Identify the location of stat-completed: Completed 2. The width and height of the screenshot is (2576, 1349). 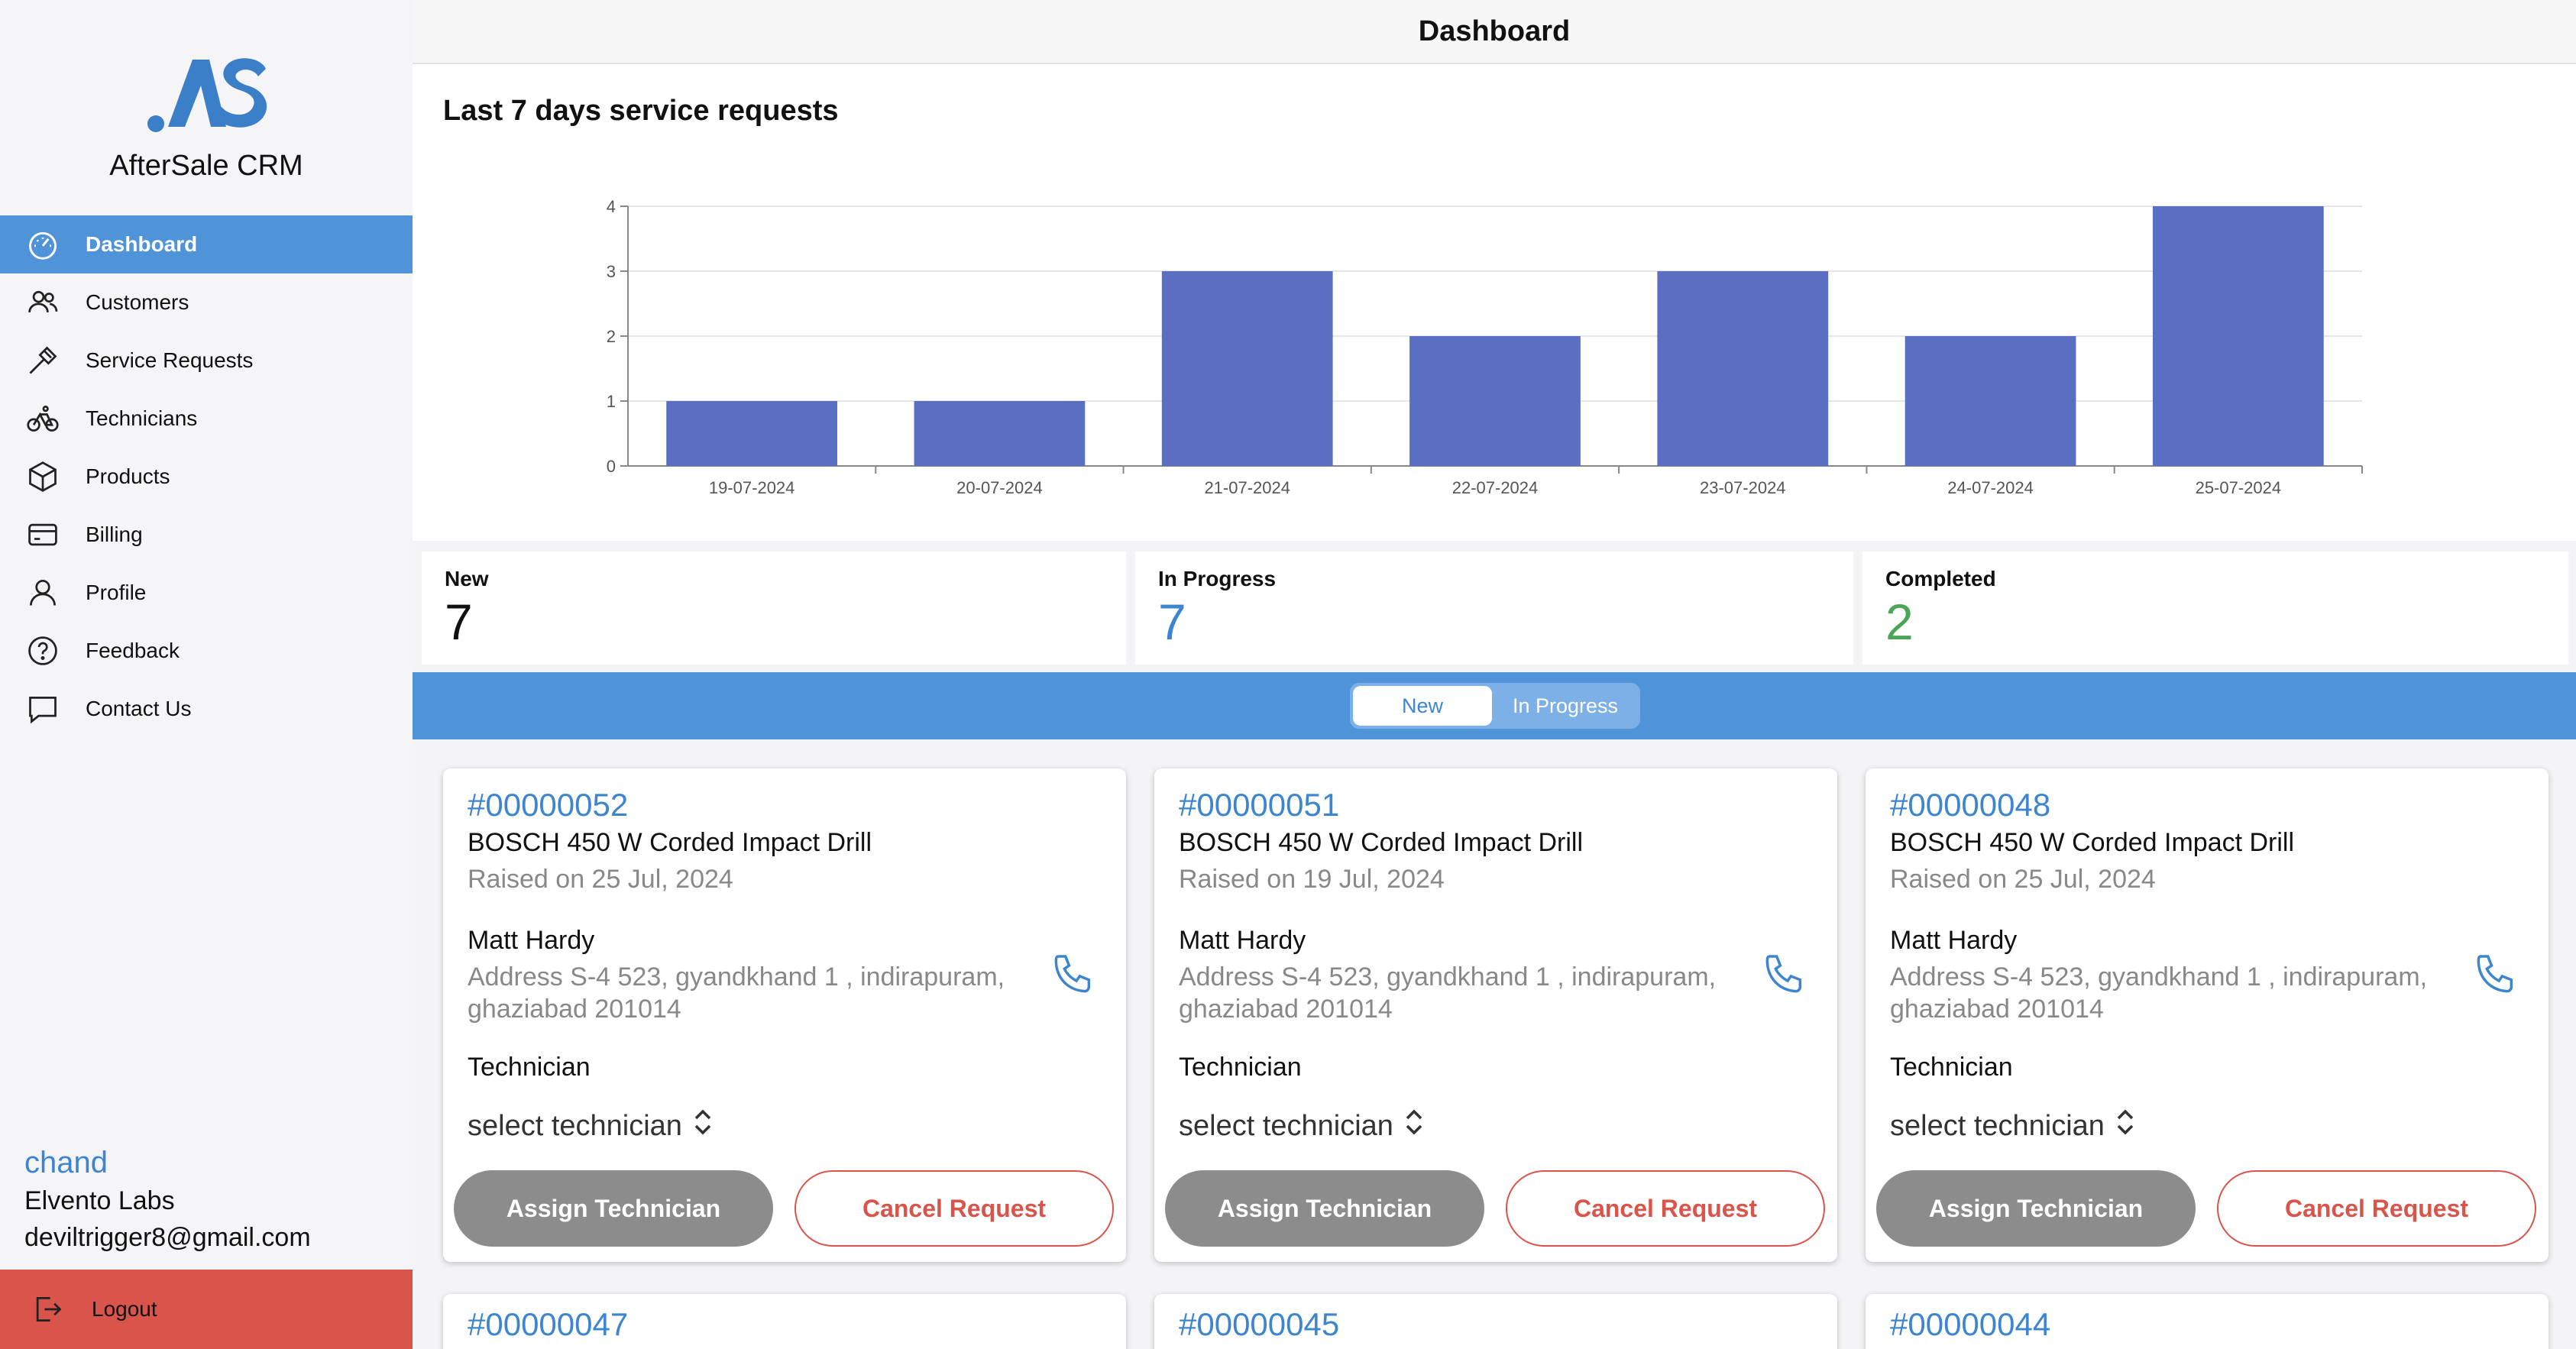
(2215, 609).